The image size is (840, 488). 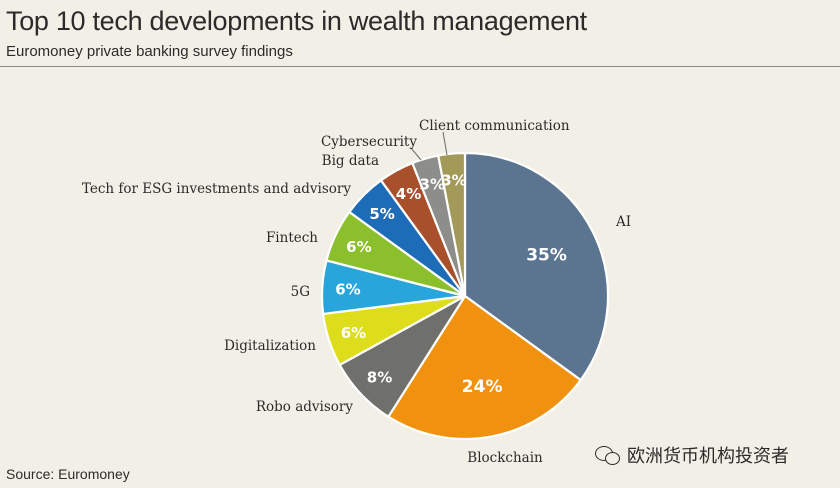 What do you see at coordinates (536, 266) in the screenshot?
I see `pie-slice-ai` at bounding box center [536, 266].